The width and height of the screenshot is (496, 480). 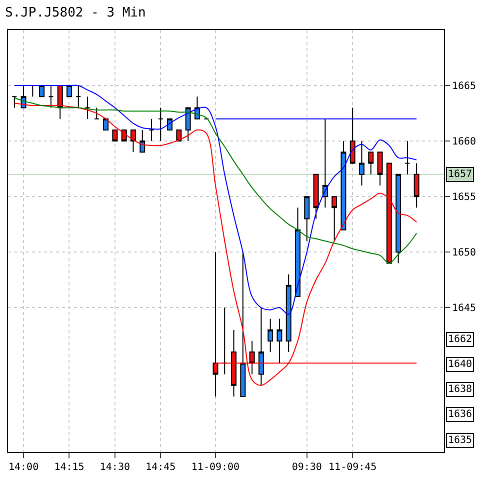 What do you see at coordinates (464, 253) in the screenshot?
I see `y-tick-label: 1650` at bounding box center [464, 253].